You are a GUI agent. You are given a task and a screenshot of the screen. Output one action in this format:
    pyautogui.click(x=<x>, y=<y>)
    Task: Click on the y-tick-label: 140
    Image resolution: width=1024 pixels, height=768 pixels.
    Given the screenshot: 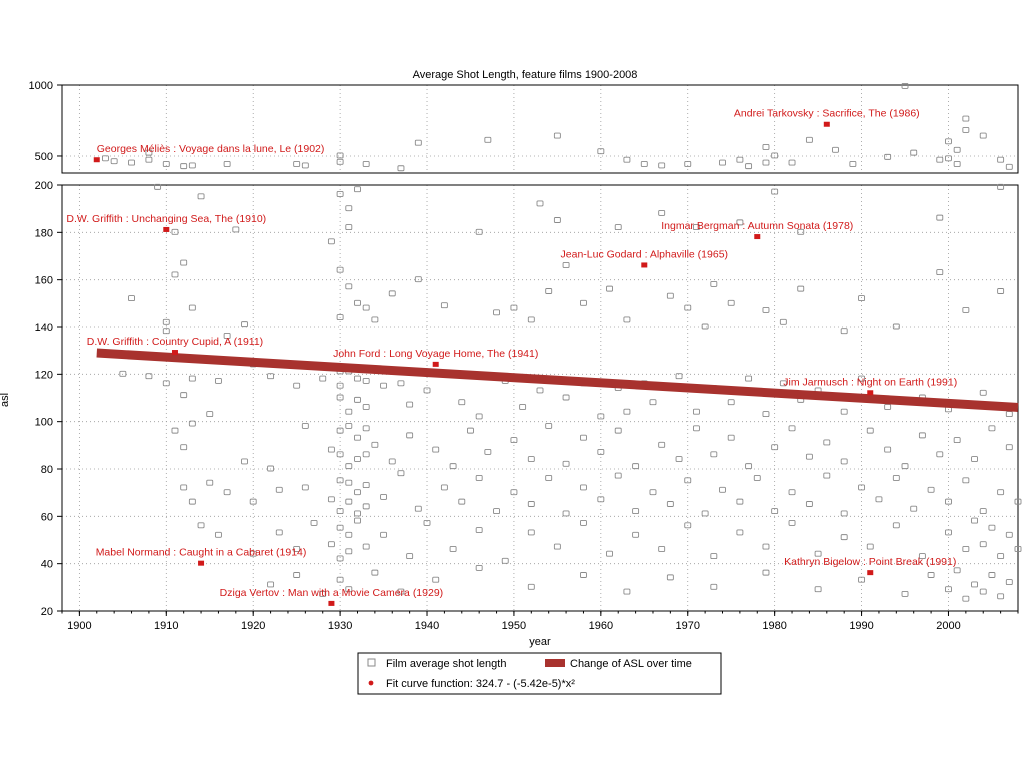 What is the action you would take?
    pyautogui.click(x=44, y=328)
    